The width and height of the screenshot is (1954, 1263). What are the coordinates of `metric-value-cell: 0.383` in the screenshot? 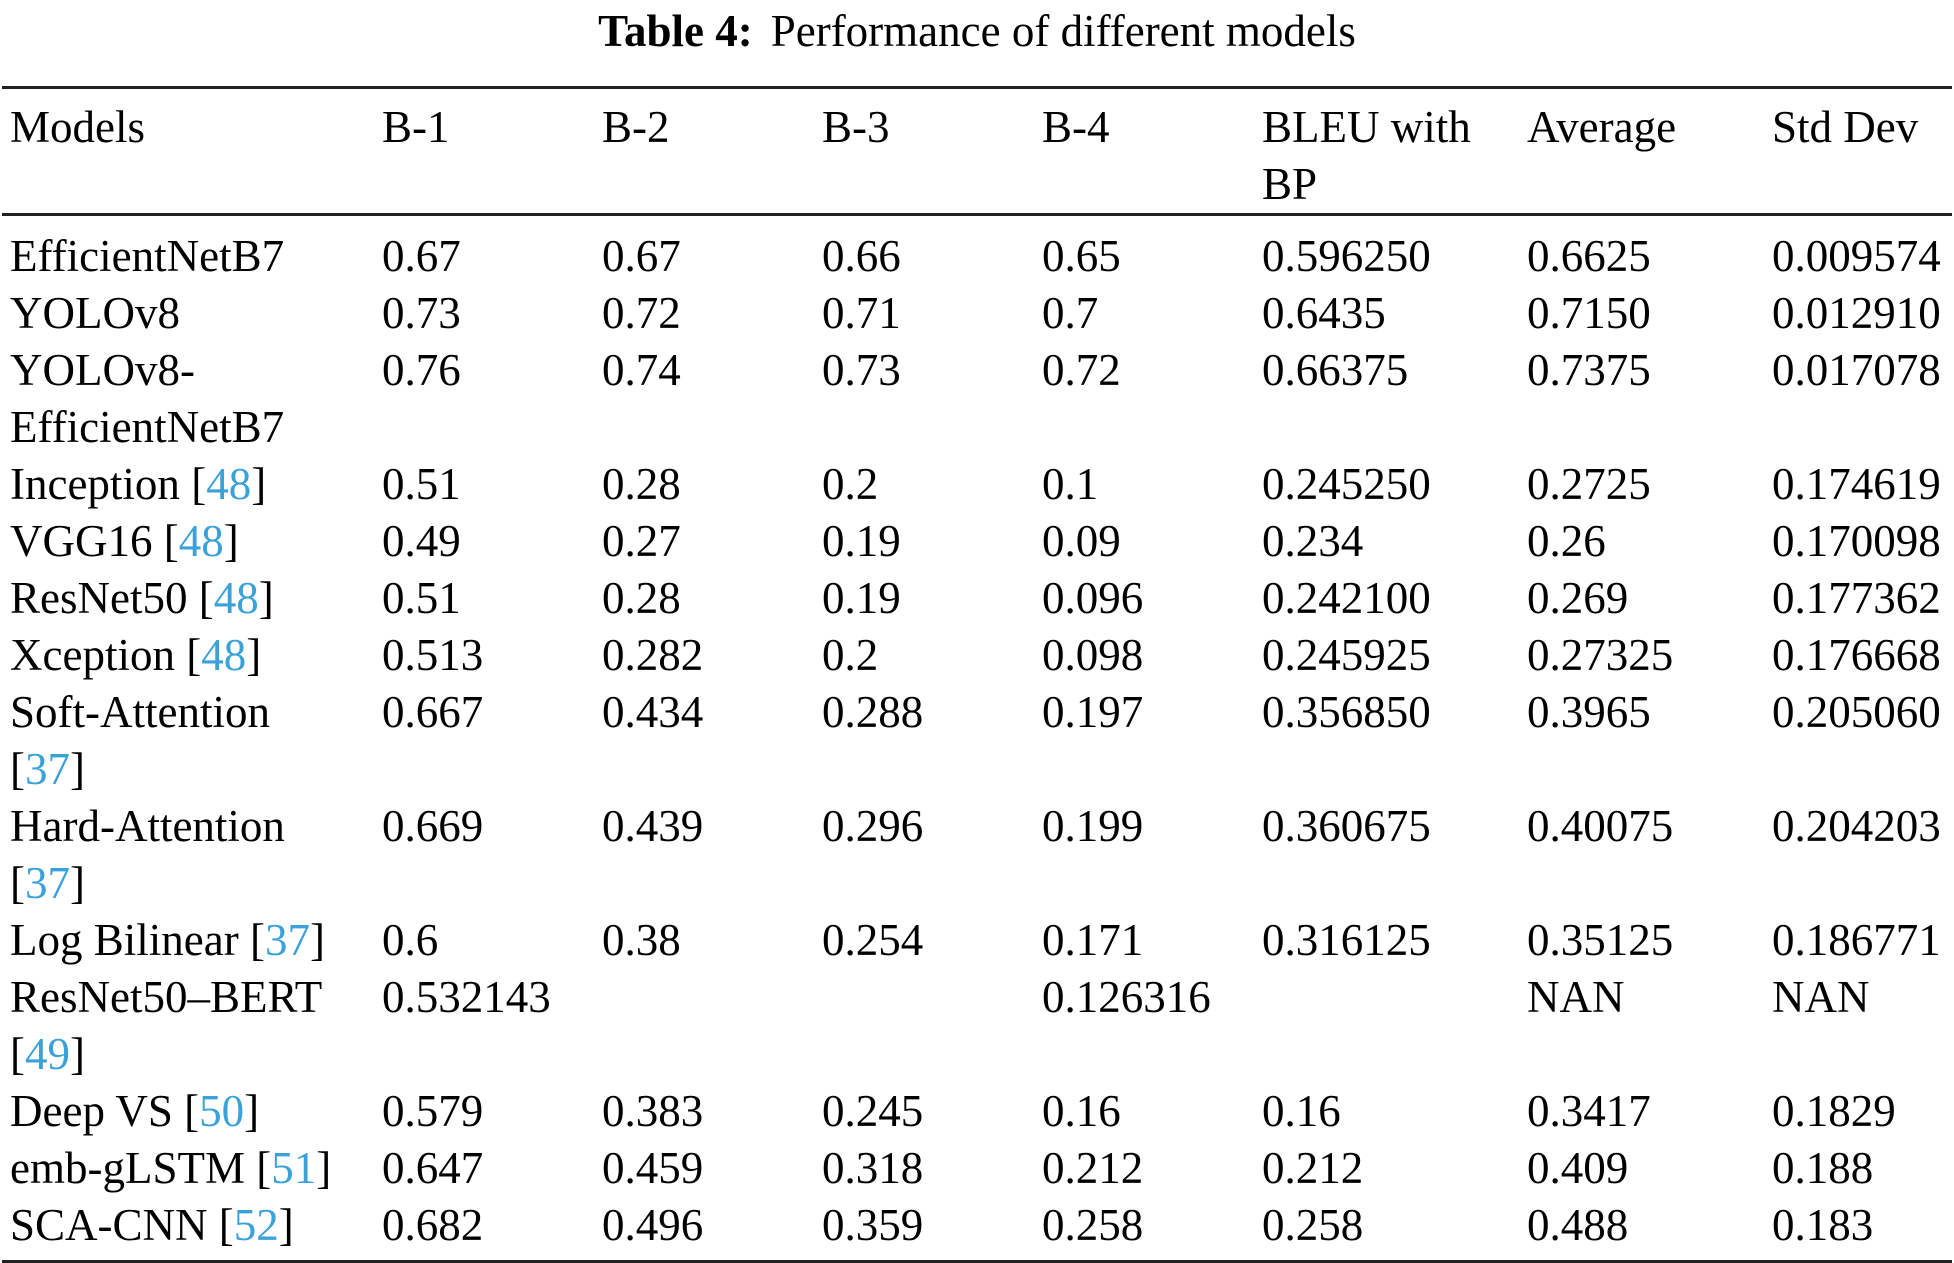 It's located at (653, 1111).